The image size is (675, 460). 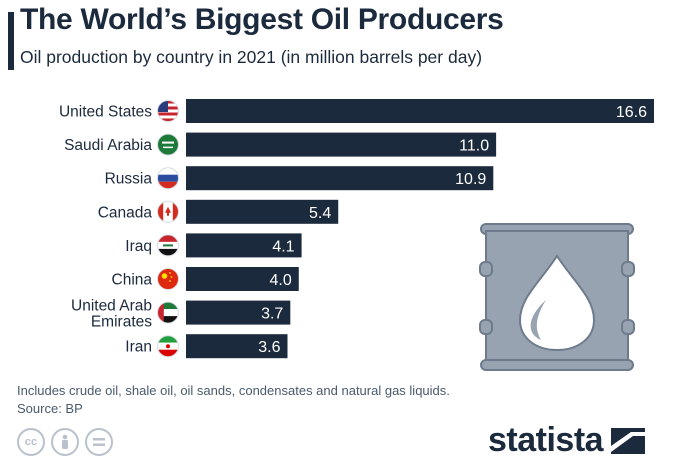 What do you see at coordinates (168, 111) in the screenshot?
I see `us-flag-icon` at bounding box center [168, 111].